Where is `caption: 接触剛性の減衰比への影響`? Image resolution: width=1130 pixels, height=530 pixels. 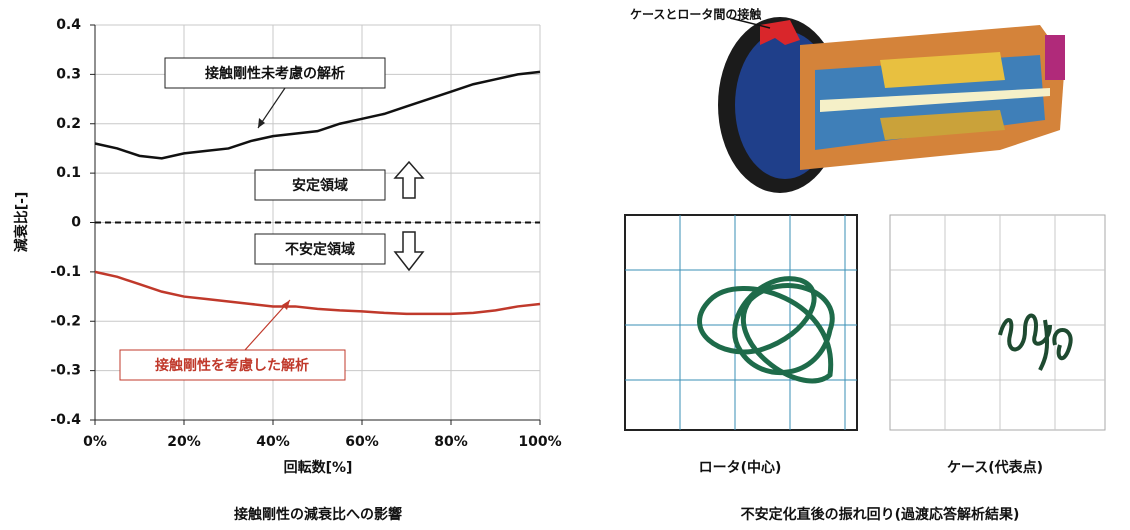
caption: 接触剛性の減衰比への影響 is located at coordinates (318, 514).